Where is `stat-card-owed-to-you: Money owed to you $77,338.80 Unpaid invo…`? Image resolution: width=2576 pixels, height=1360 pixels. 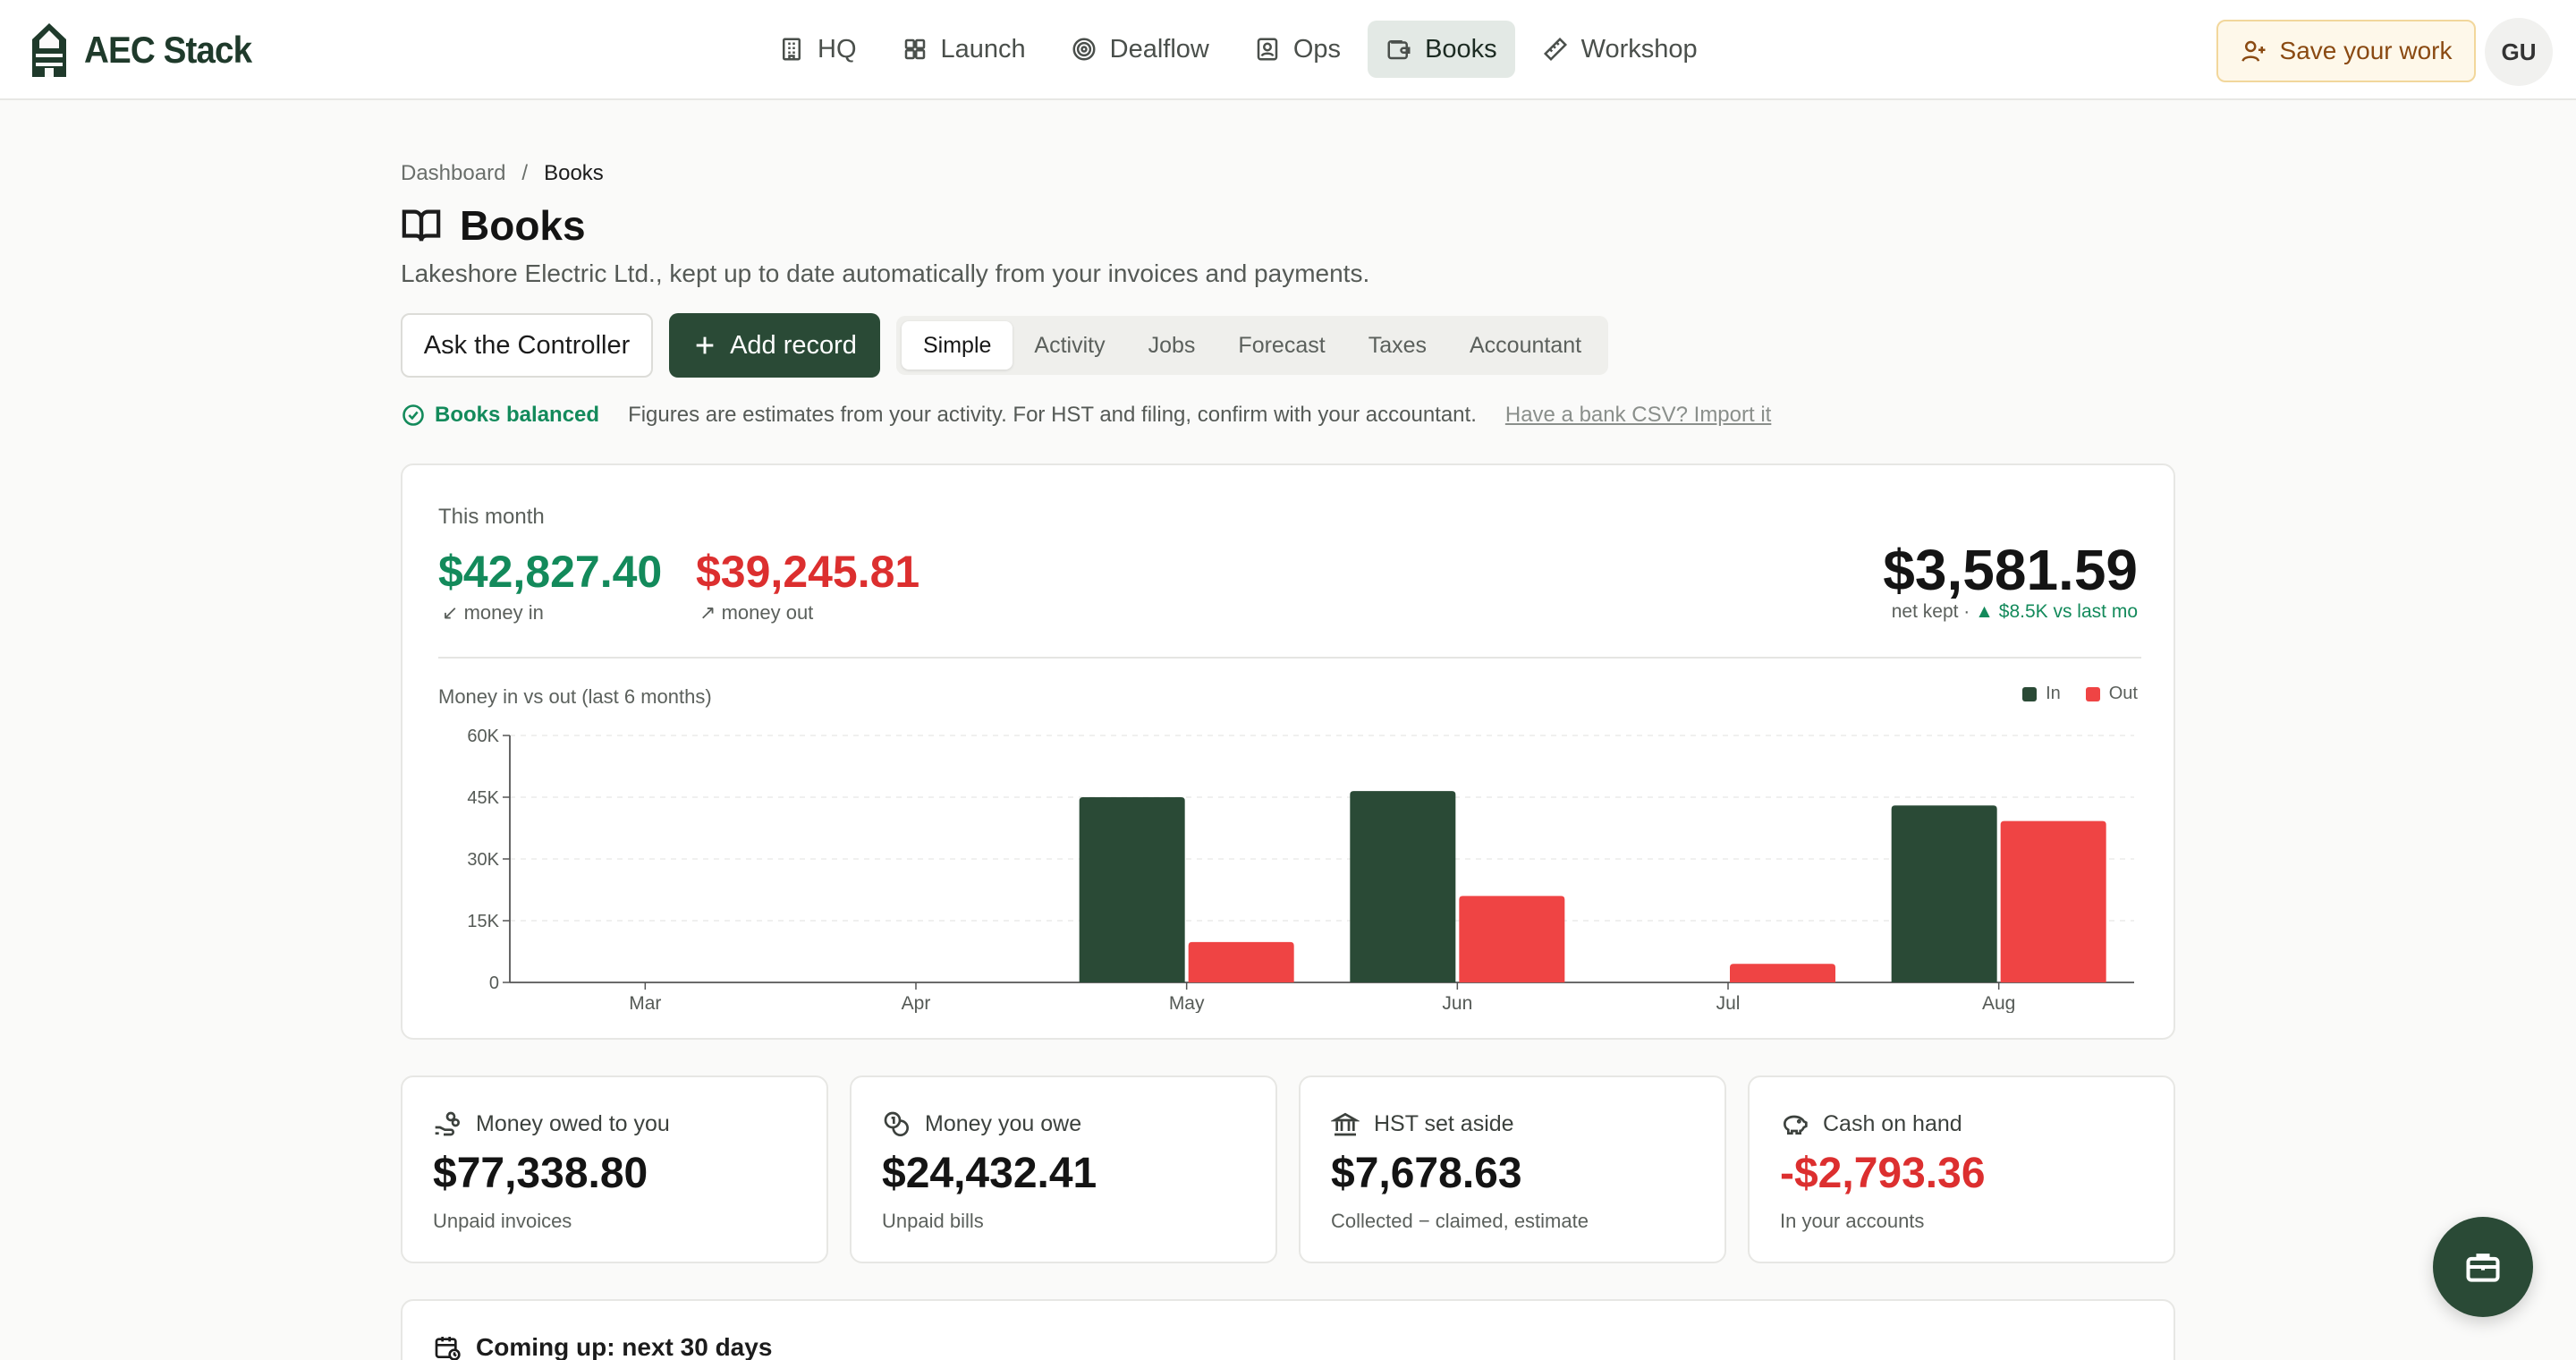 stat-card-owed-to-you: Money owed to you $77,338.80 Unpaid invo… is located at coordinates (614, 1169).